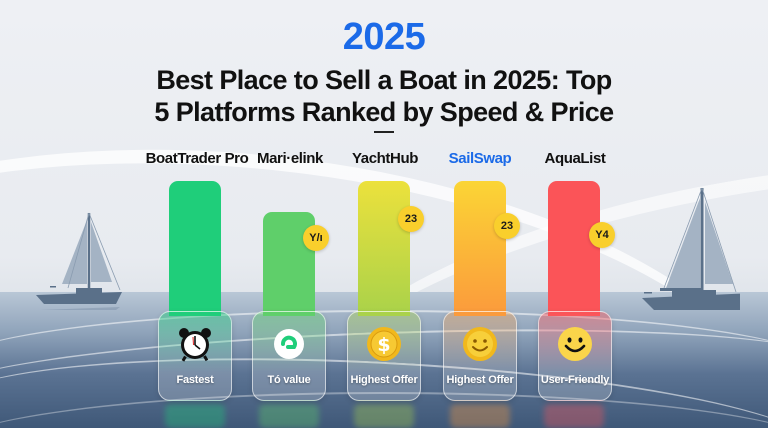  I want to click on value-badge-marinelink: Y/ı, so click(316, 238).